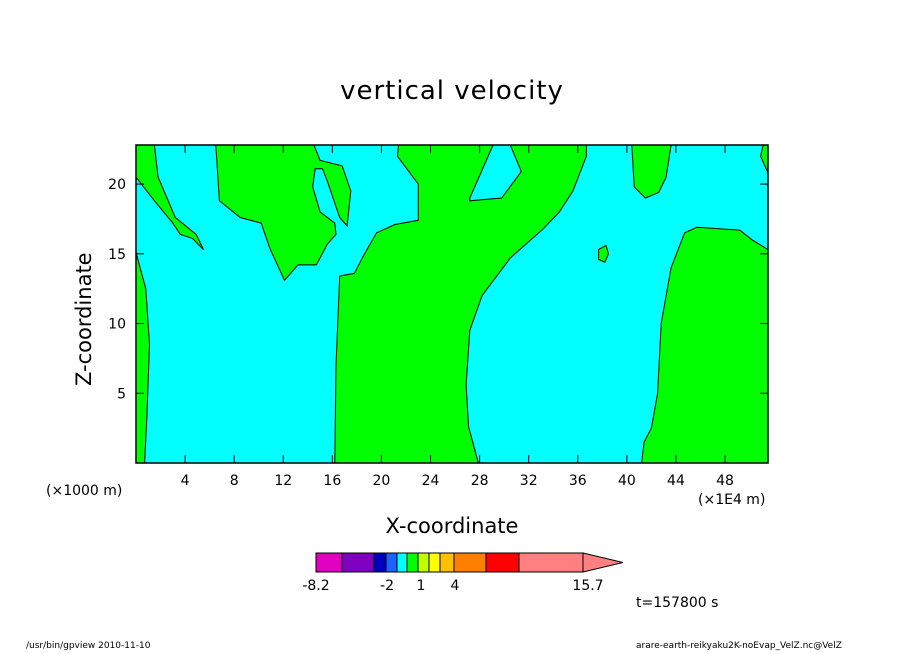 This screenshot has width=904, height=654. Describe the element at coordinates (387, 586) in the screenshot. I see `colorbar-label: -2` at that location.